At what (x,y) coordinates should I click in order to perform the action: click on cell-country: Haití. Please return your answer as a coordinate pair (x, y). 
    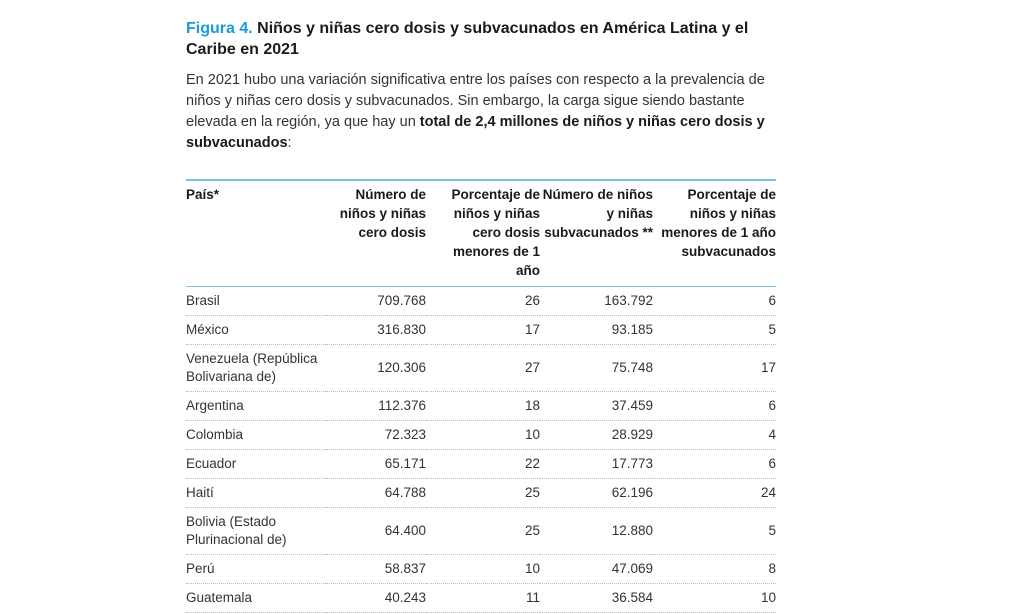
    Looking at the image, I should click on (256, 493).